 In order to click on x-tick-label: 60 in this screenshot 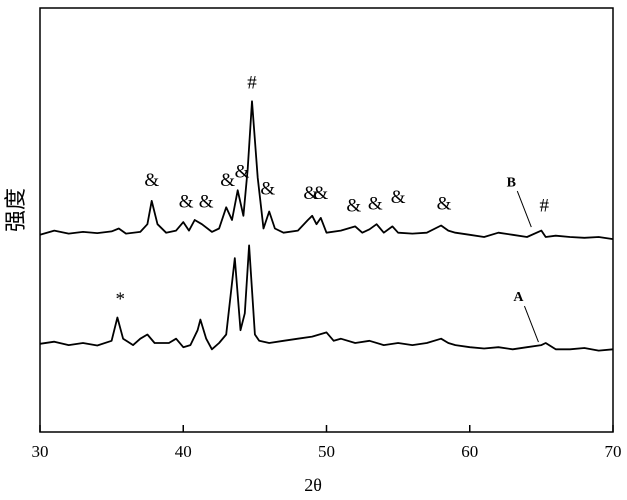, I will do `click(469, 451)`.